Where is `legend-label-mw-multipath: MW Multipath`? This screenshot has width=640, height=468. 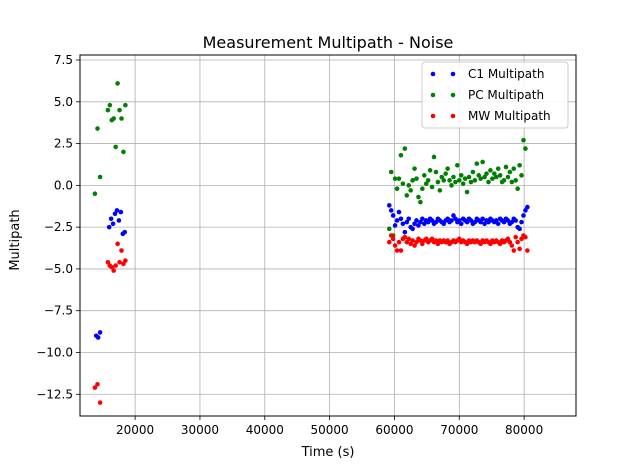
legend-label-mw-multipath: MW Multipath is located at coordinates (509, 116).